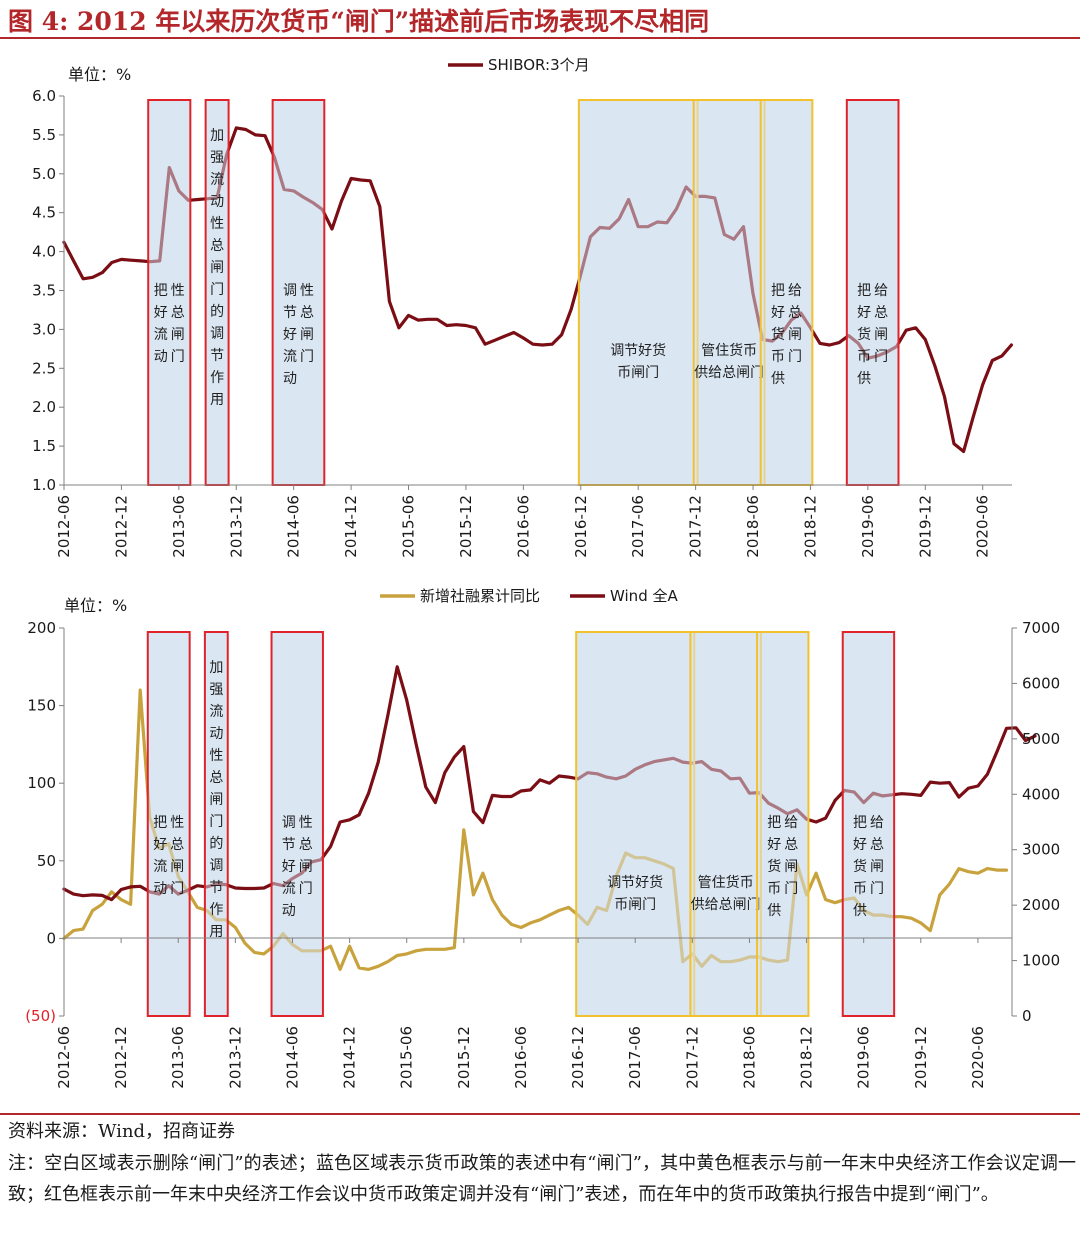  Describe the element at coordinates (729, 350) in the screenshot. I see `gate-label-line: 管住货币` at that location.